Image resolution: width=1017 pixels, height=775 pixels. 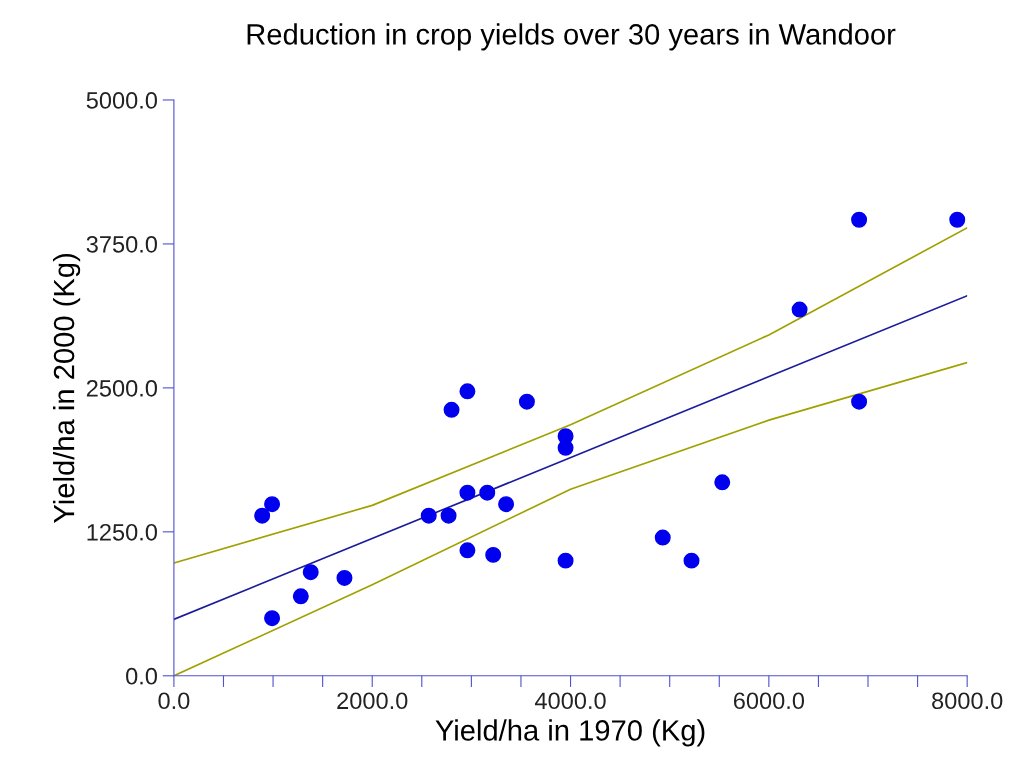 I want to click on y-tick-label: 5000.0, so click(x=122, y=100).